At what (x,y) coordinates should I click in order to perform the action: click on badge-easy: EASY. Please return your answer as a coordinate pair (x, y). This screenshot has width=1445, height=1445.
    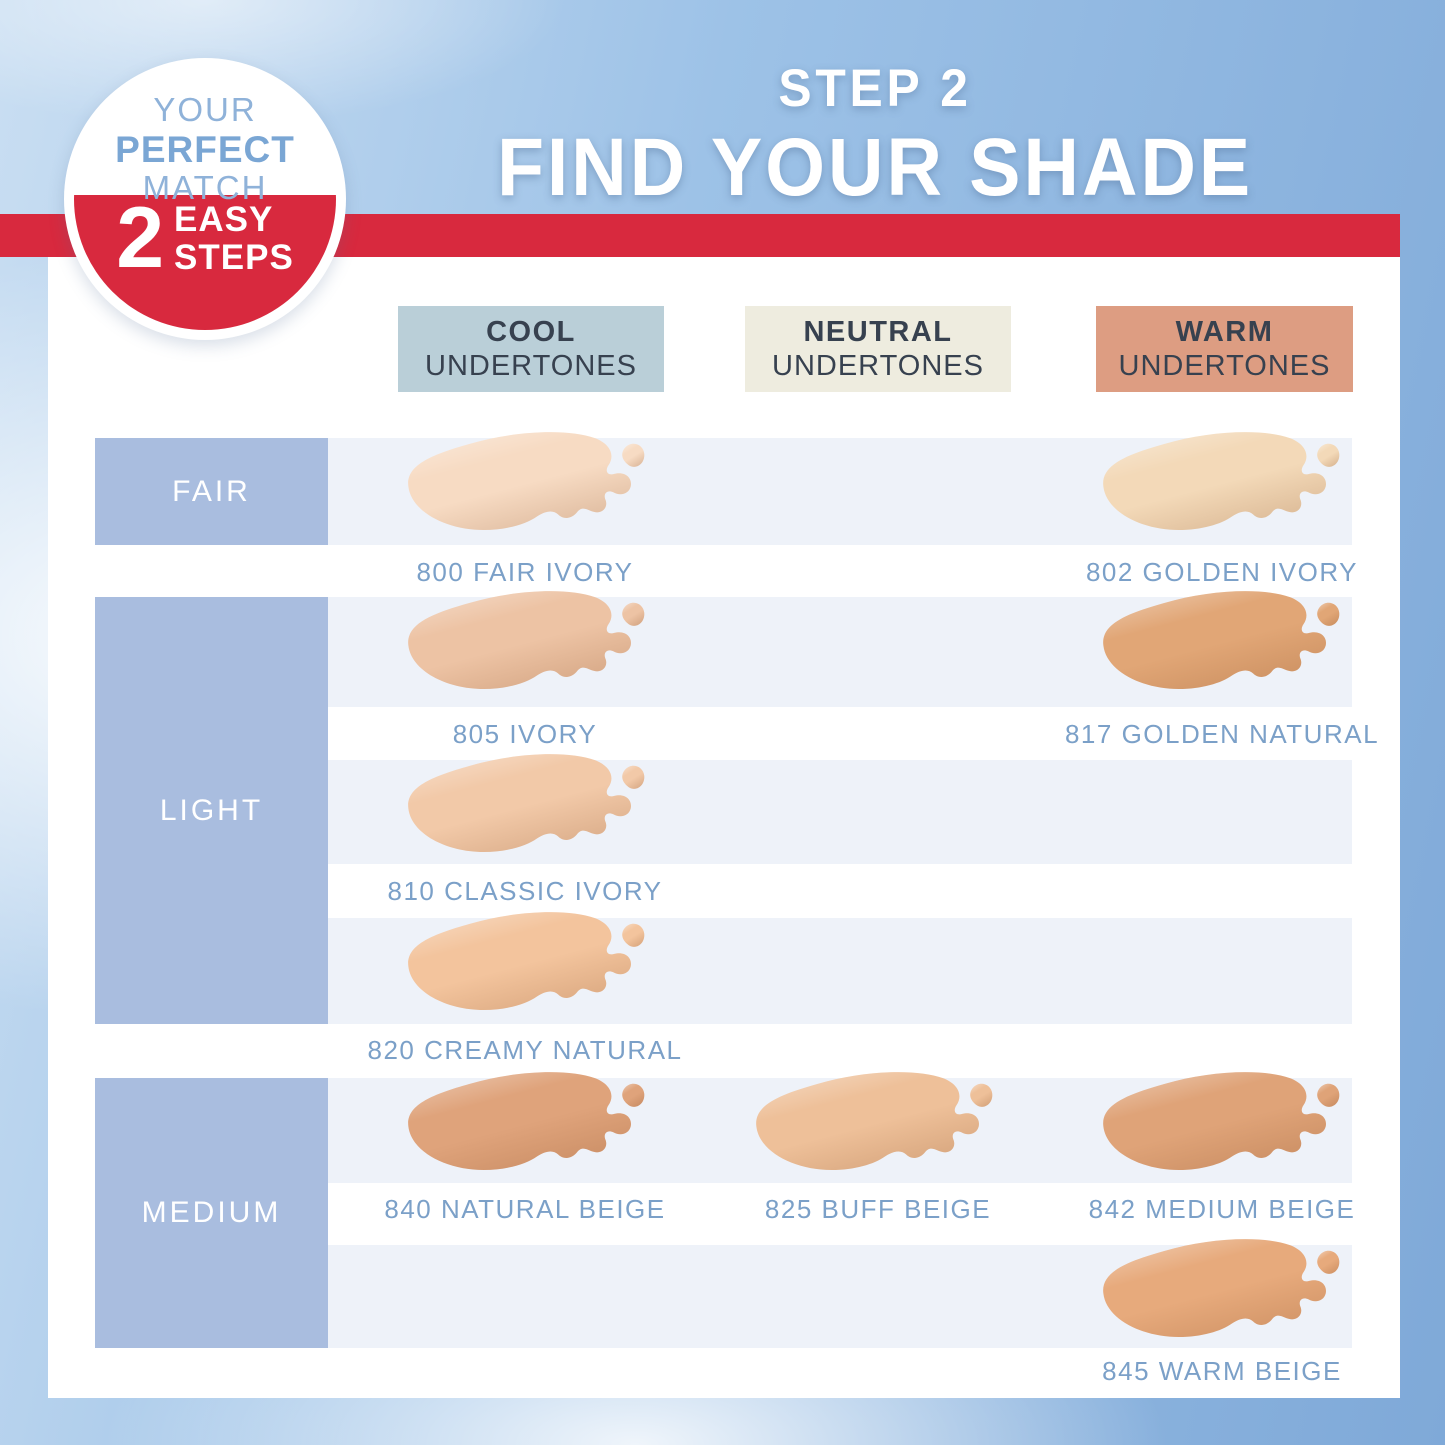
    Looking at the image, I should click on (224, 220).